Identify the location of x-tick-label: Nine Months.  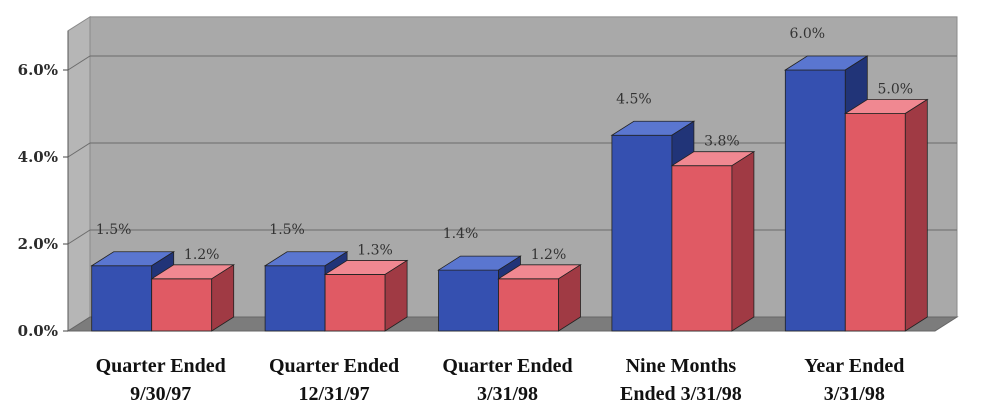
(681, 366).